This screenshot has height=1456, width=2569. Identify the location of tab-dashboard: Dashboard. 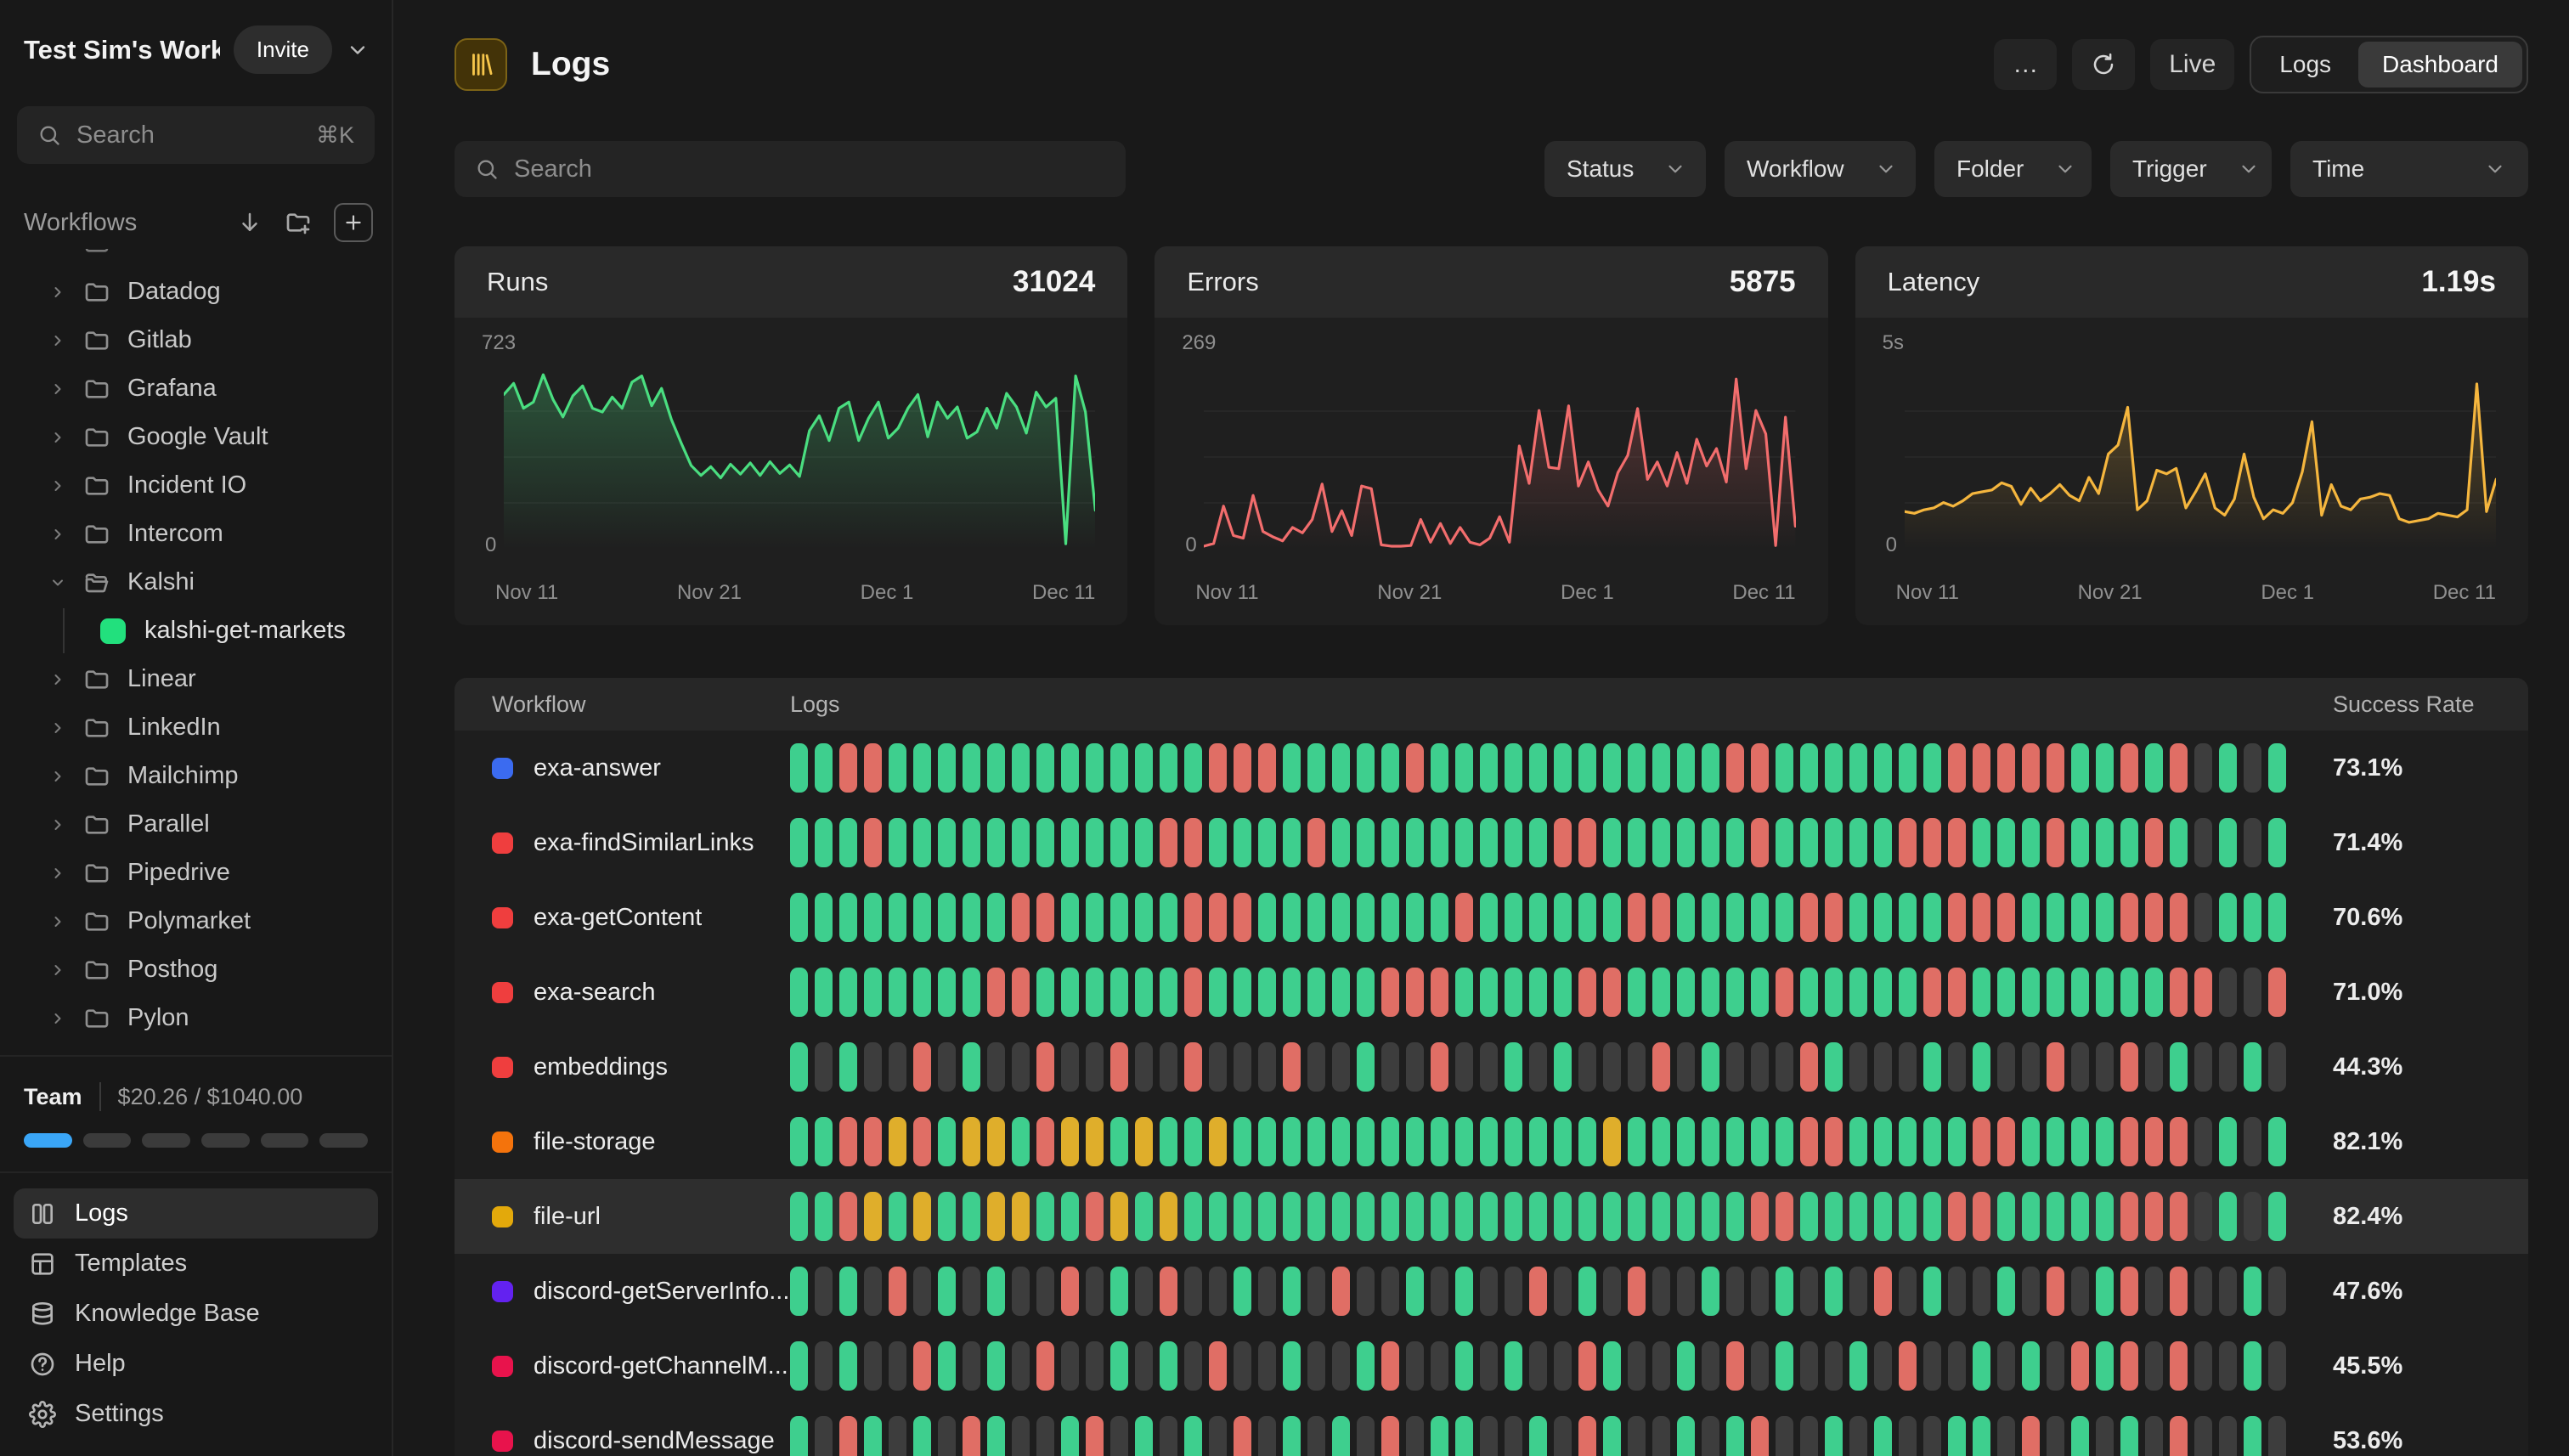
(2440, 65).